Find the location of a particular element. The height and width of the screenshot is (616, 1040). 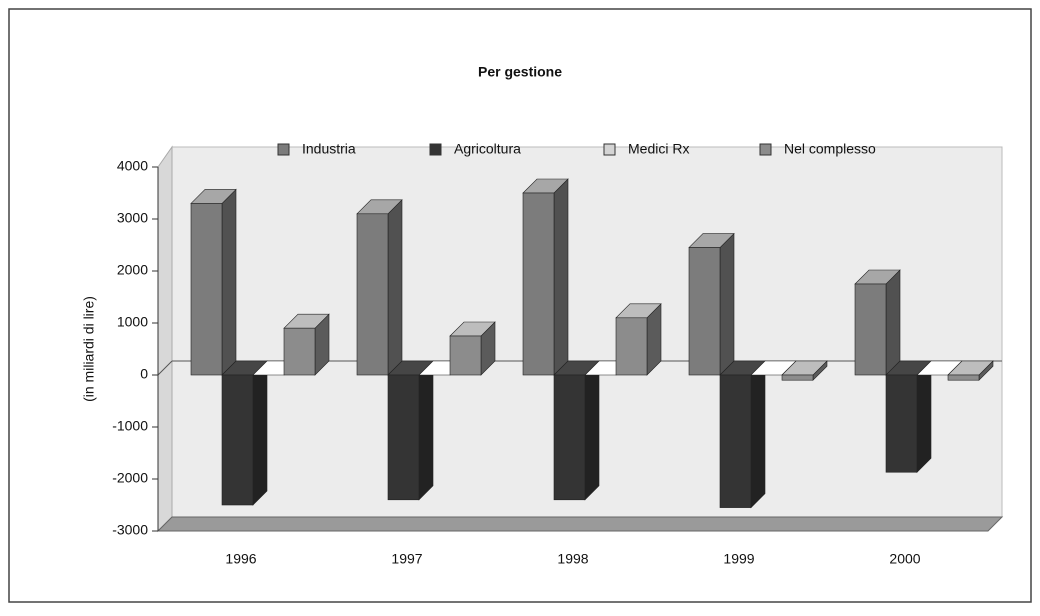

x-tick-label: 1999 is located at coordinates (738, 559).